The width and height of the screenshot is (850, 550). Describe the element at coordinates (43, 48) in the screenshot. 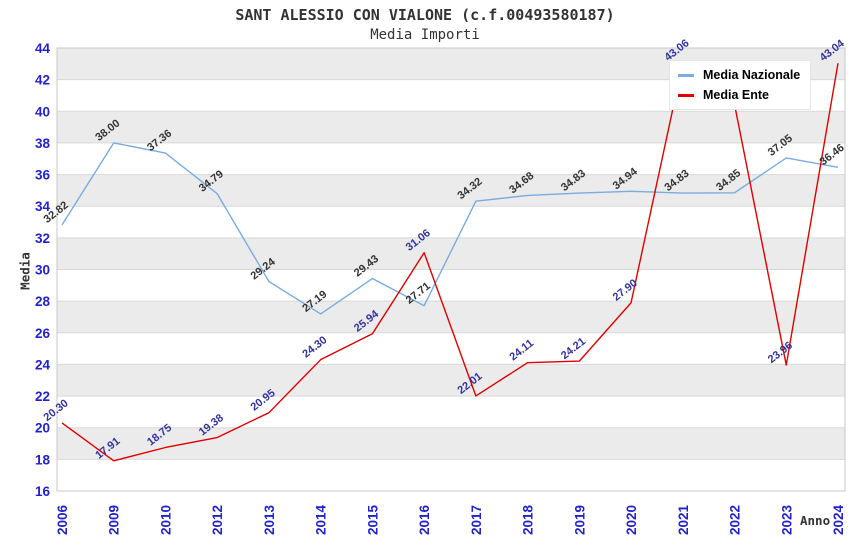

I see `y-tick-label: 44` at that location.